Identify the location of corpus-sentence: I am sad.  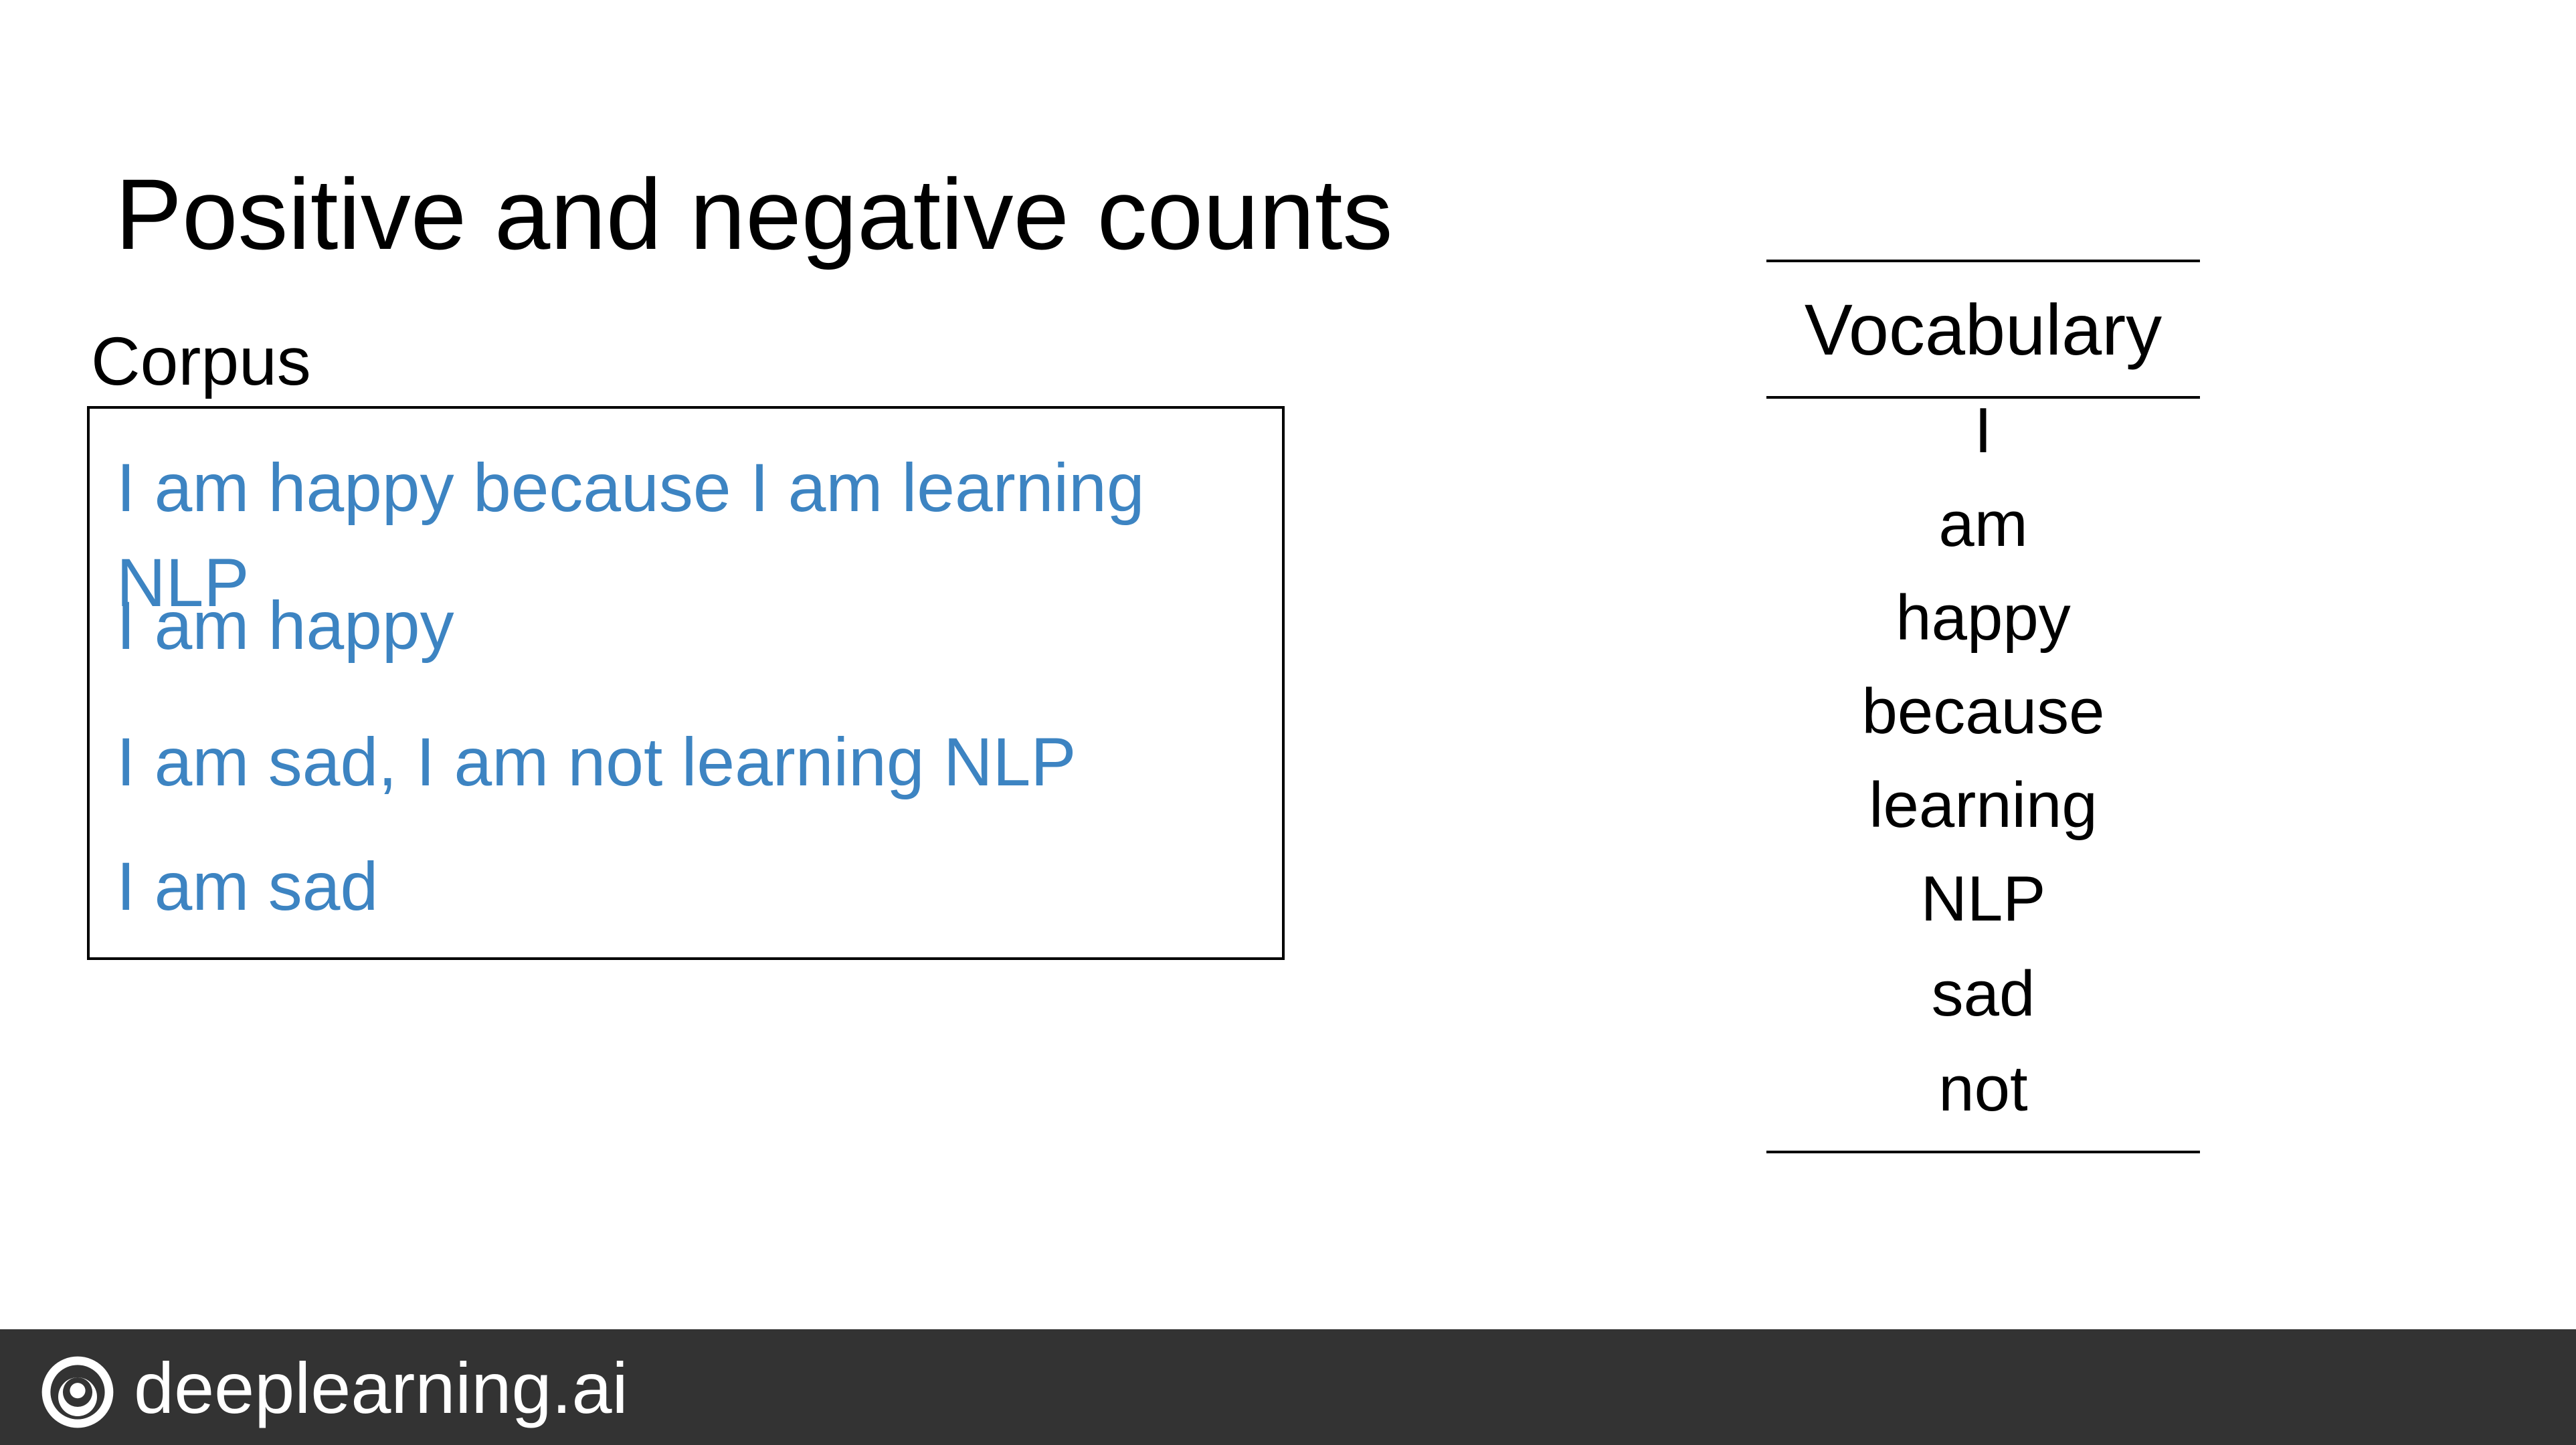
(248, 887).